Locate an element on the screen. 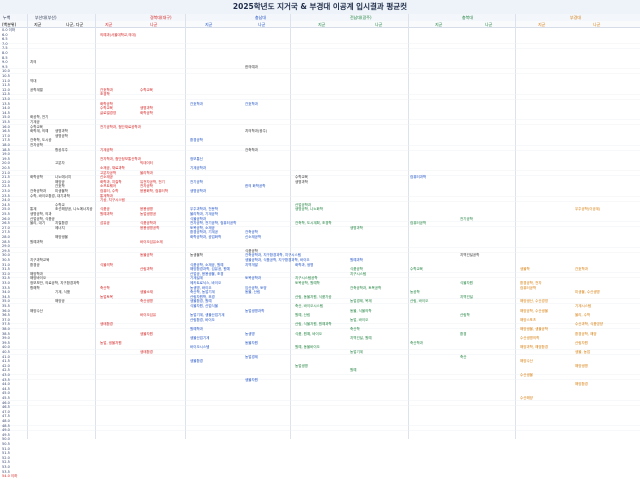 The width and height of the screenshot is (640, 479). score-label: 43.5 is located at coordinates (6, 379).